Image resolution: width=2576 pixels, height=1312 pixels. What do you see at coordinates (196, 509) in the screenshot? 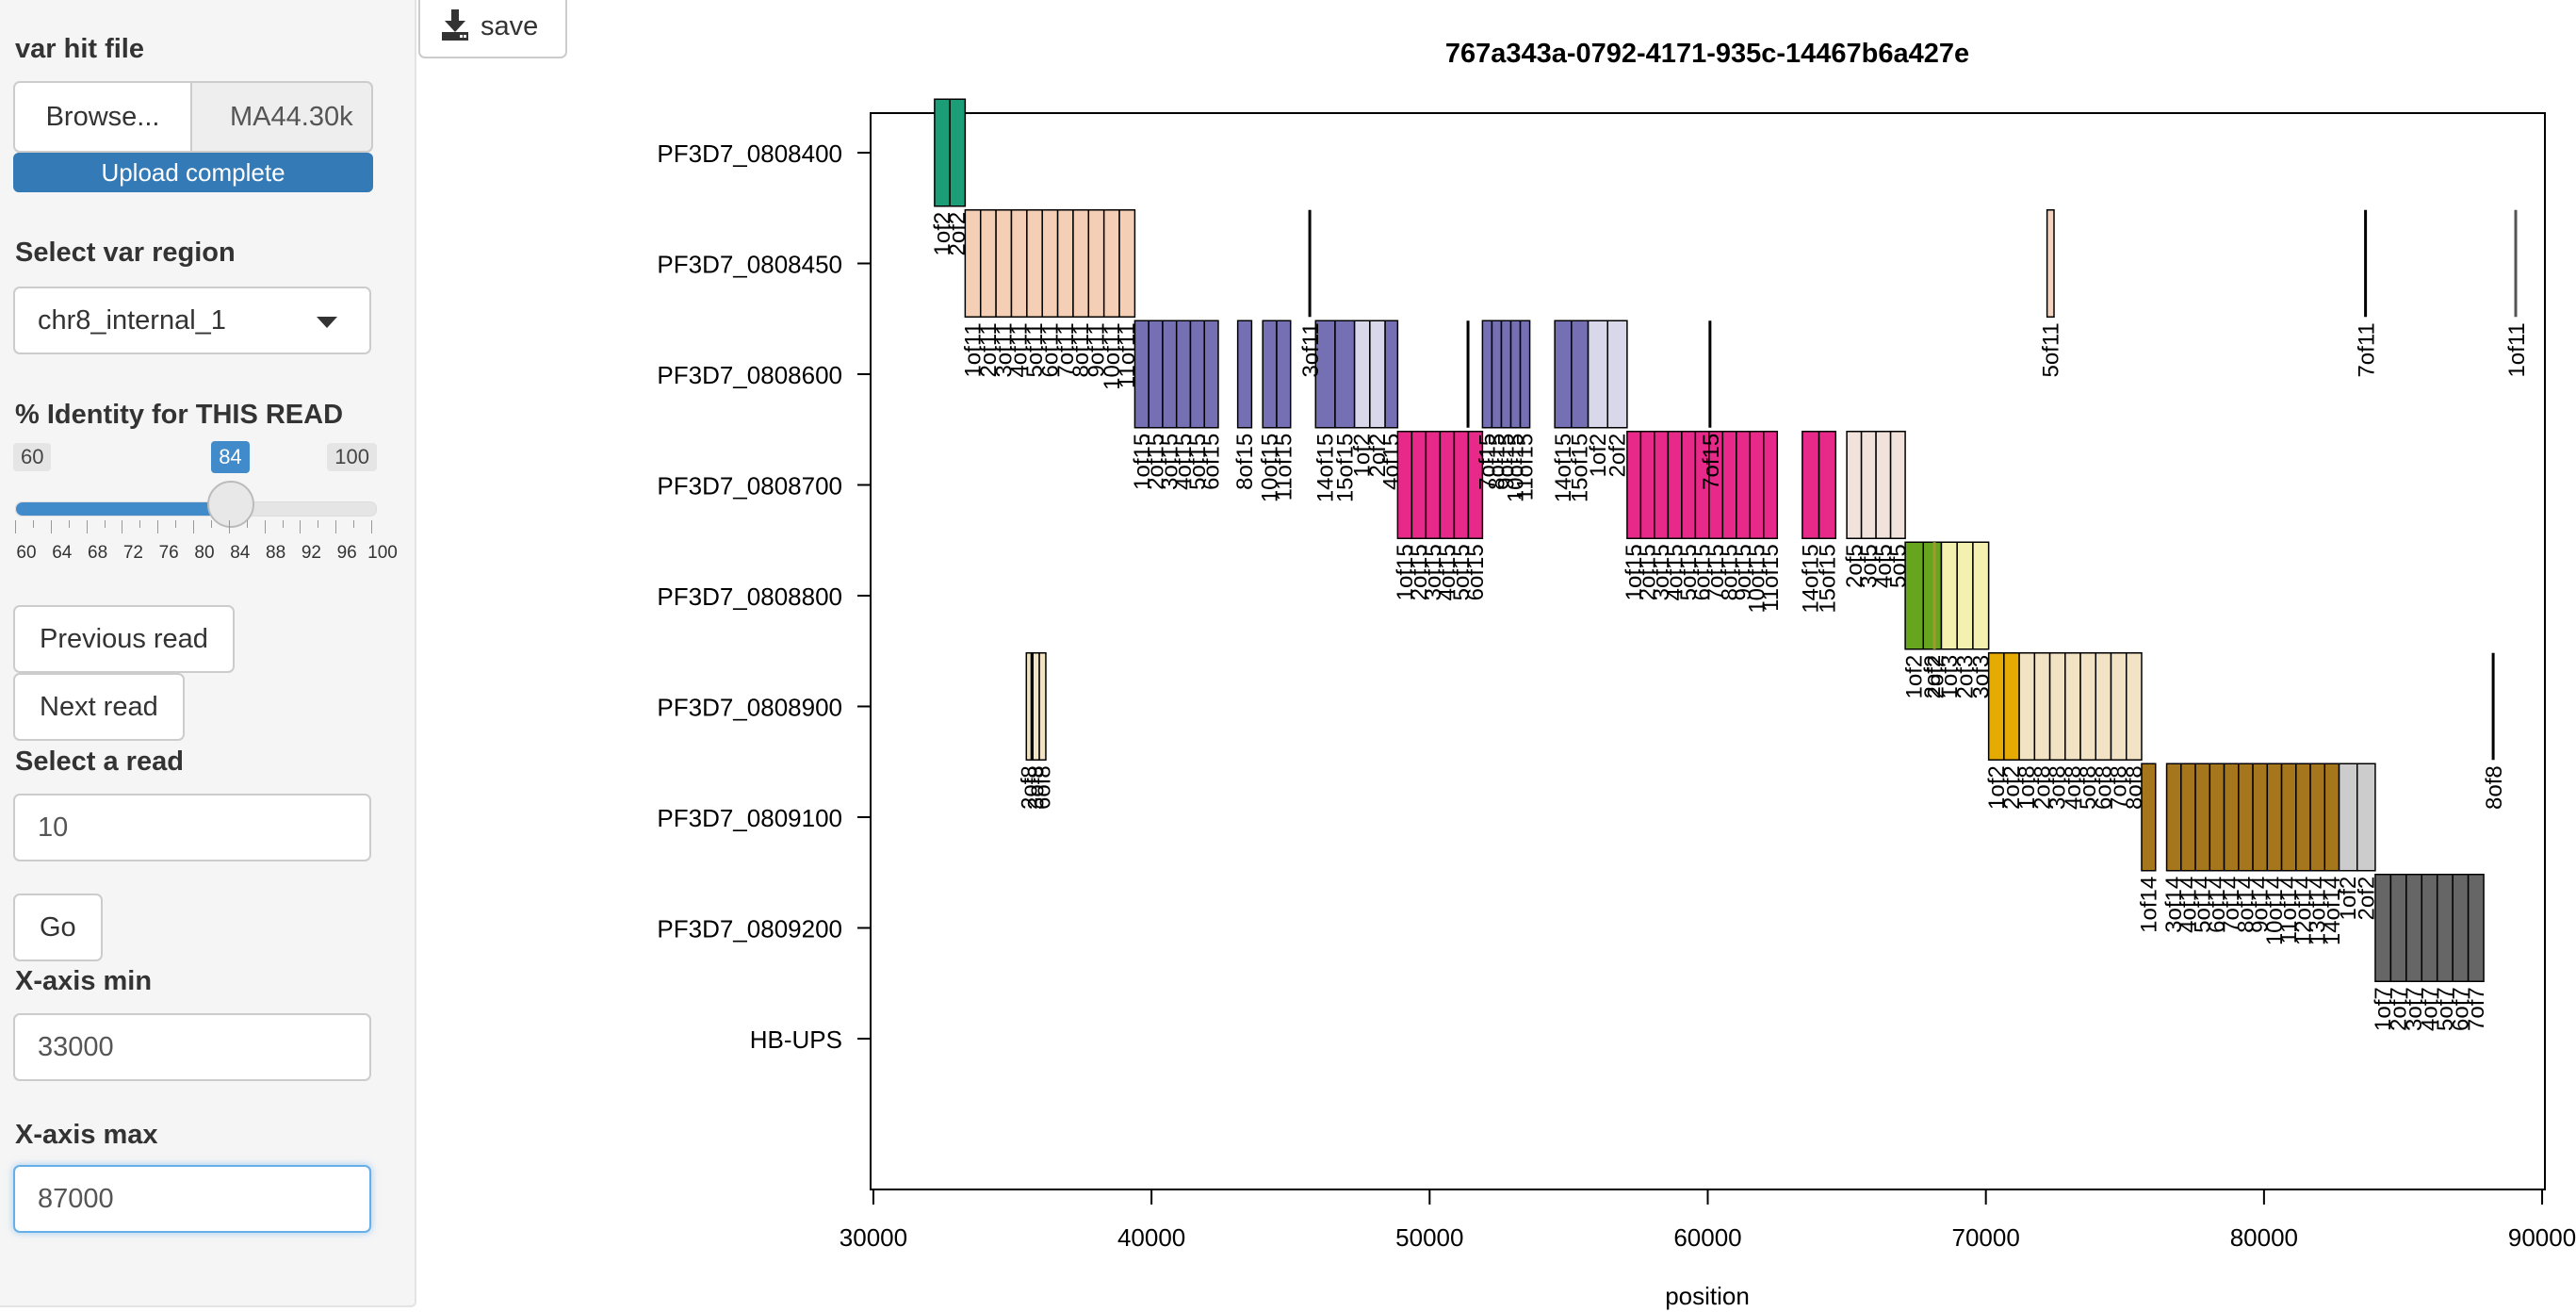
I see `slider-track` at bounding box center [196, 509].